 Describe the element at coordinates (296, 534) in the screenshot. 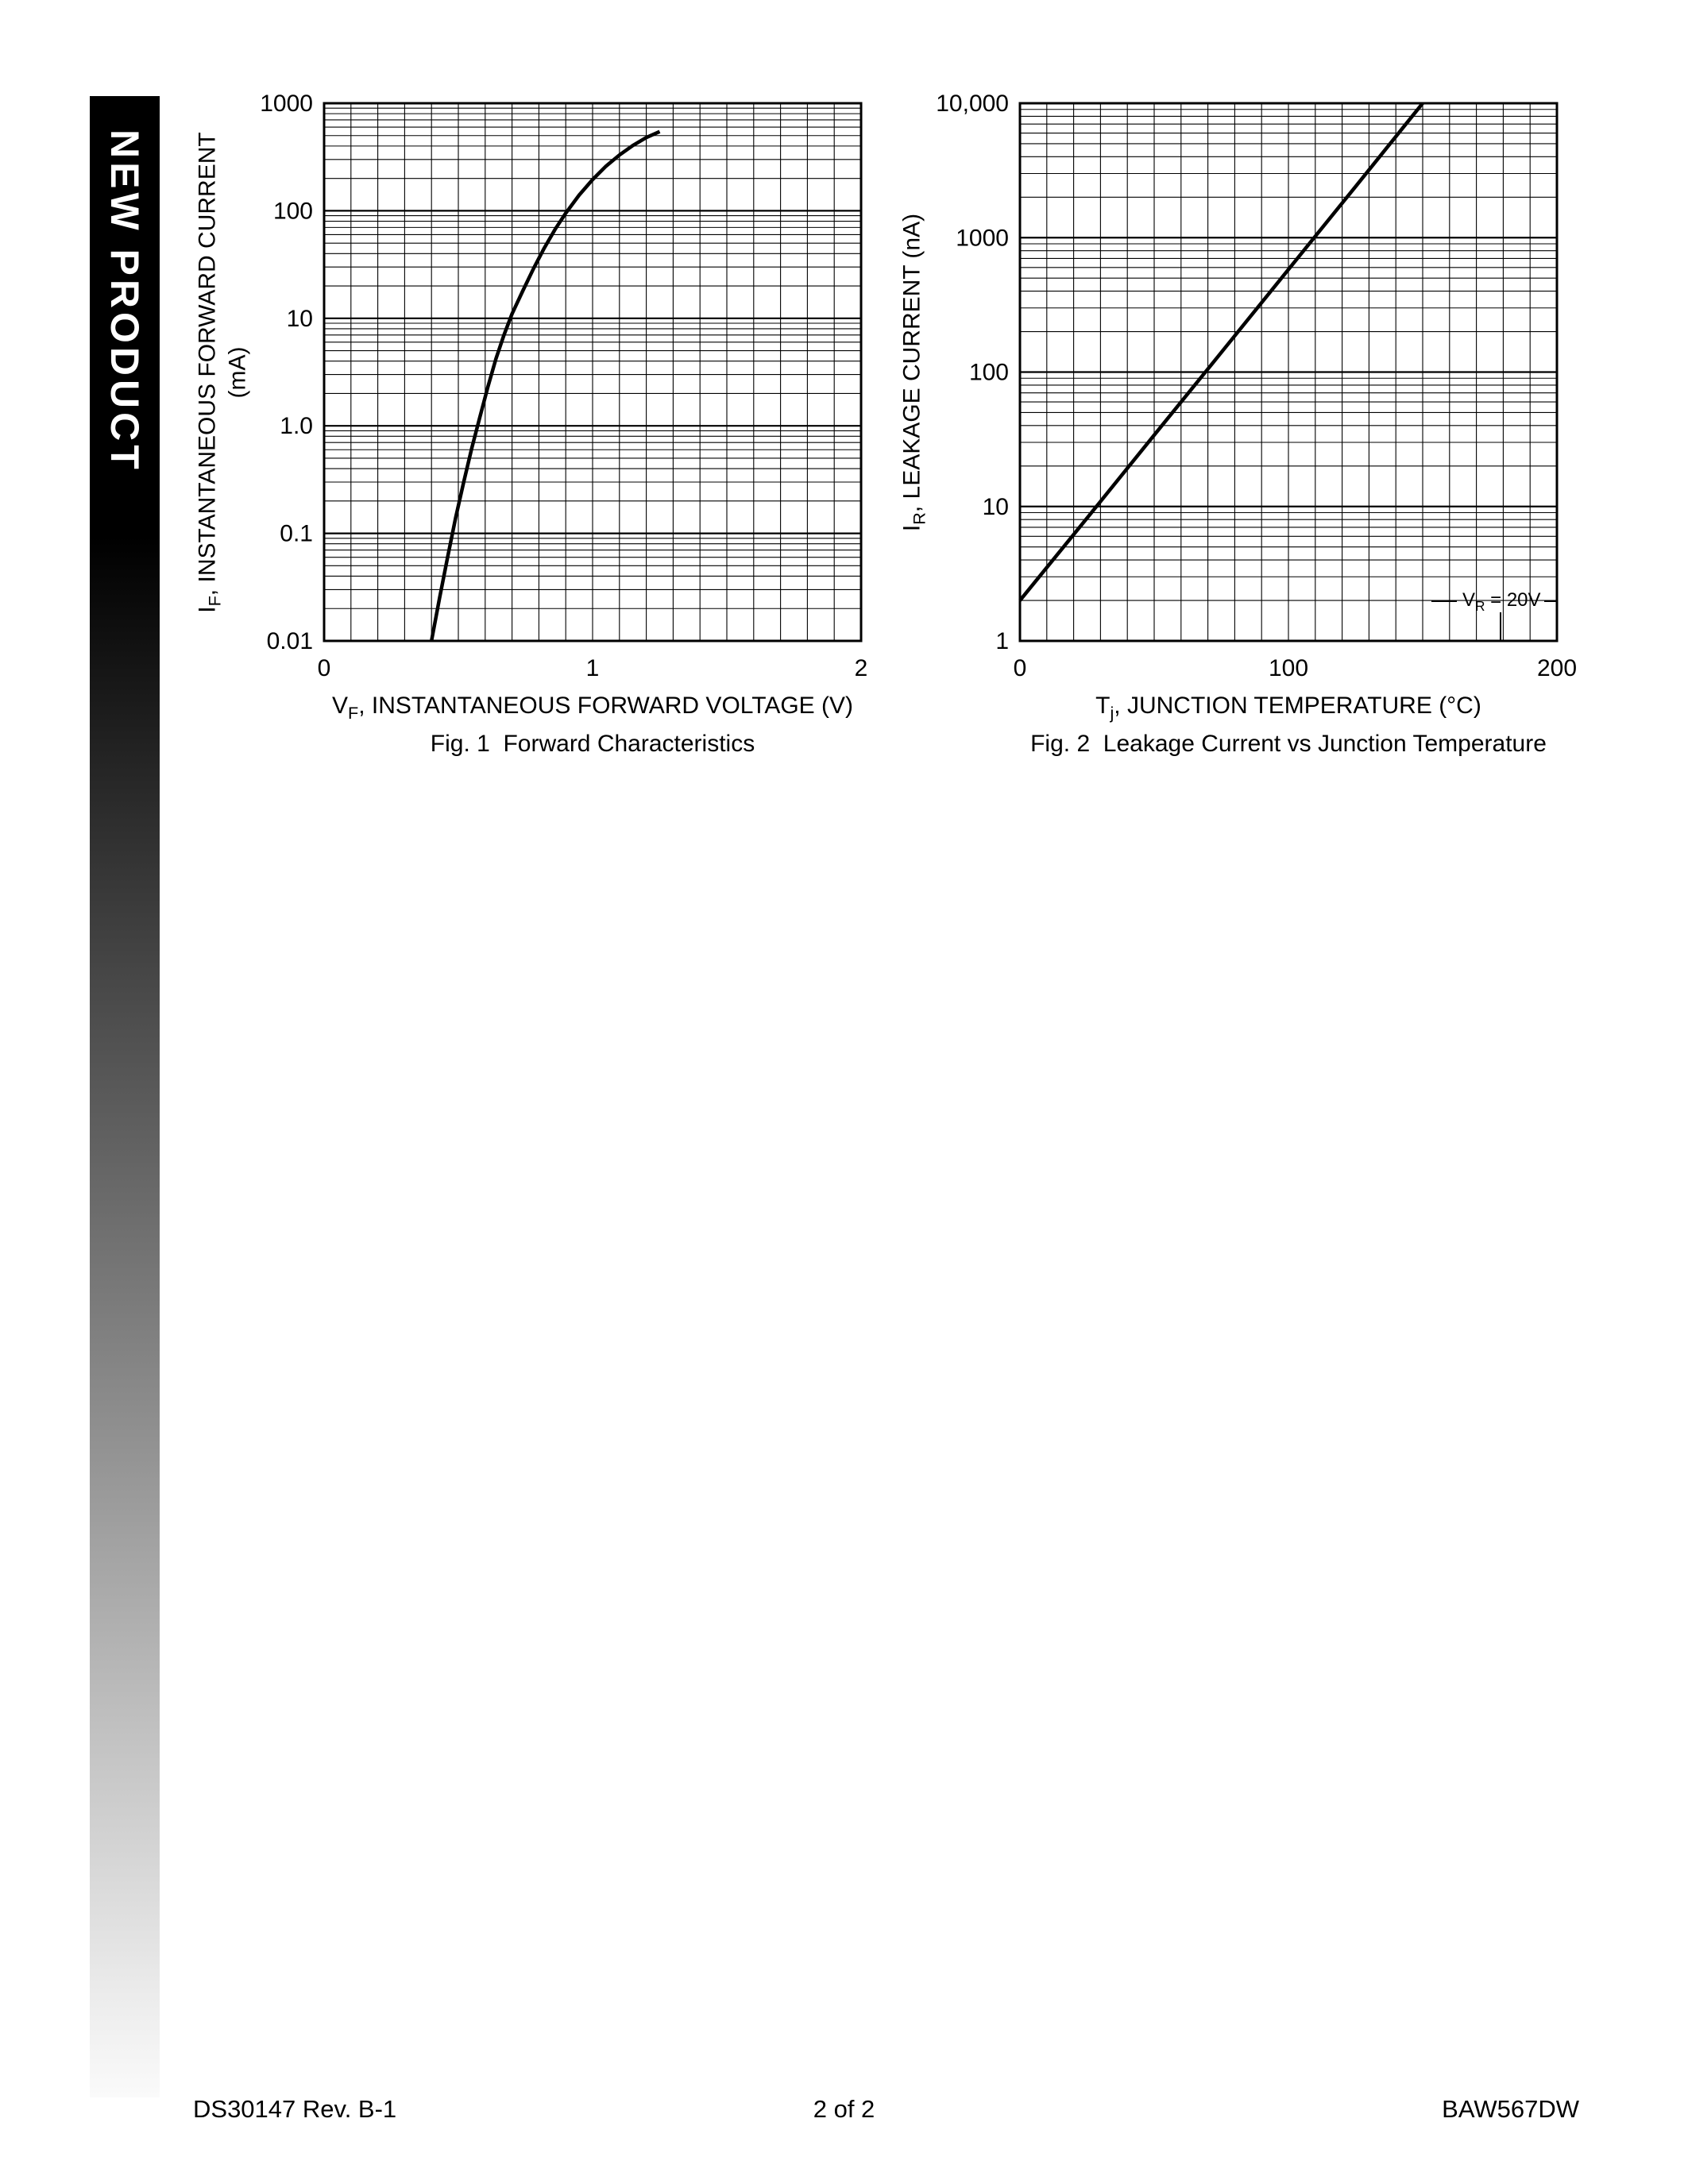

I see `tick-label: 0.1` at that location.